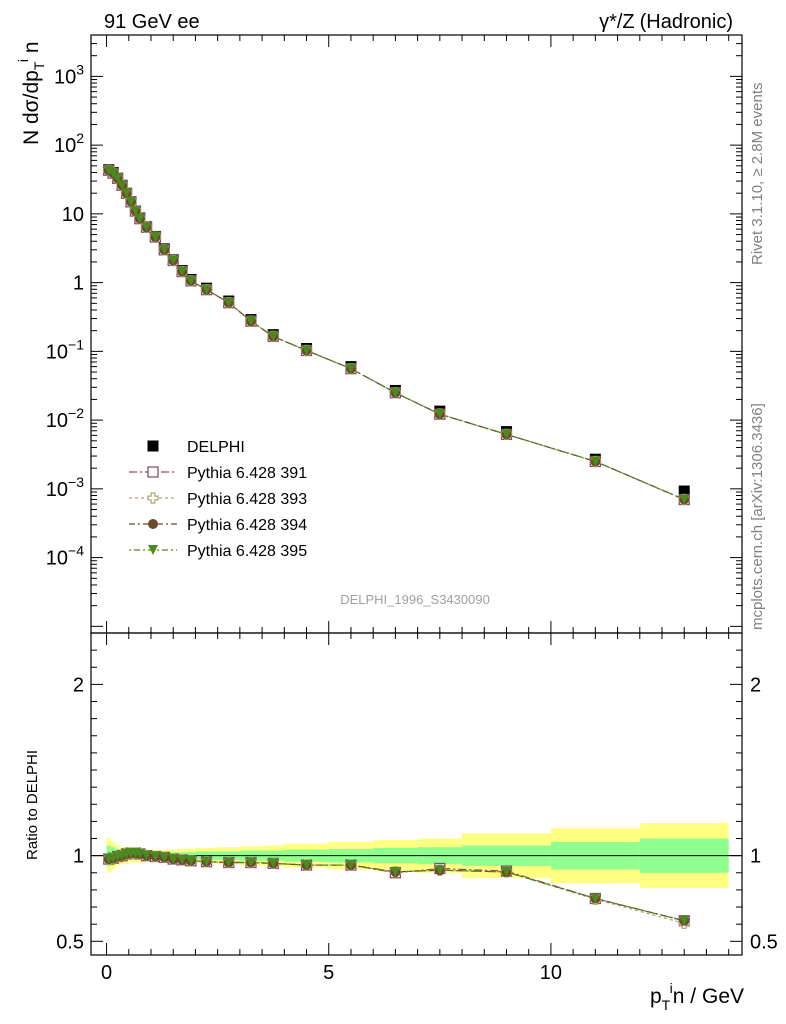 The height and width of the screenshot is (1024, 786). Describe the element at coordinates (65, 418) in the screenshot. I see `main-y-tick-label: 10⁻²` at that location.